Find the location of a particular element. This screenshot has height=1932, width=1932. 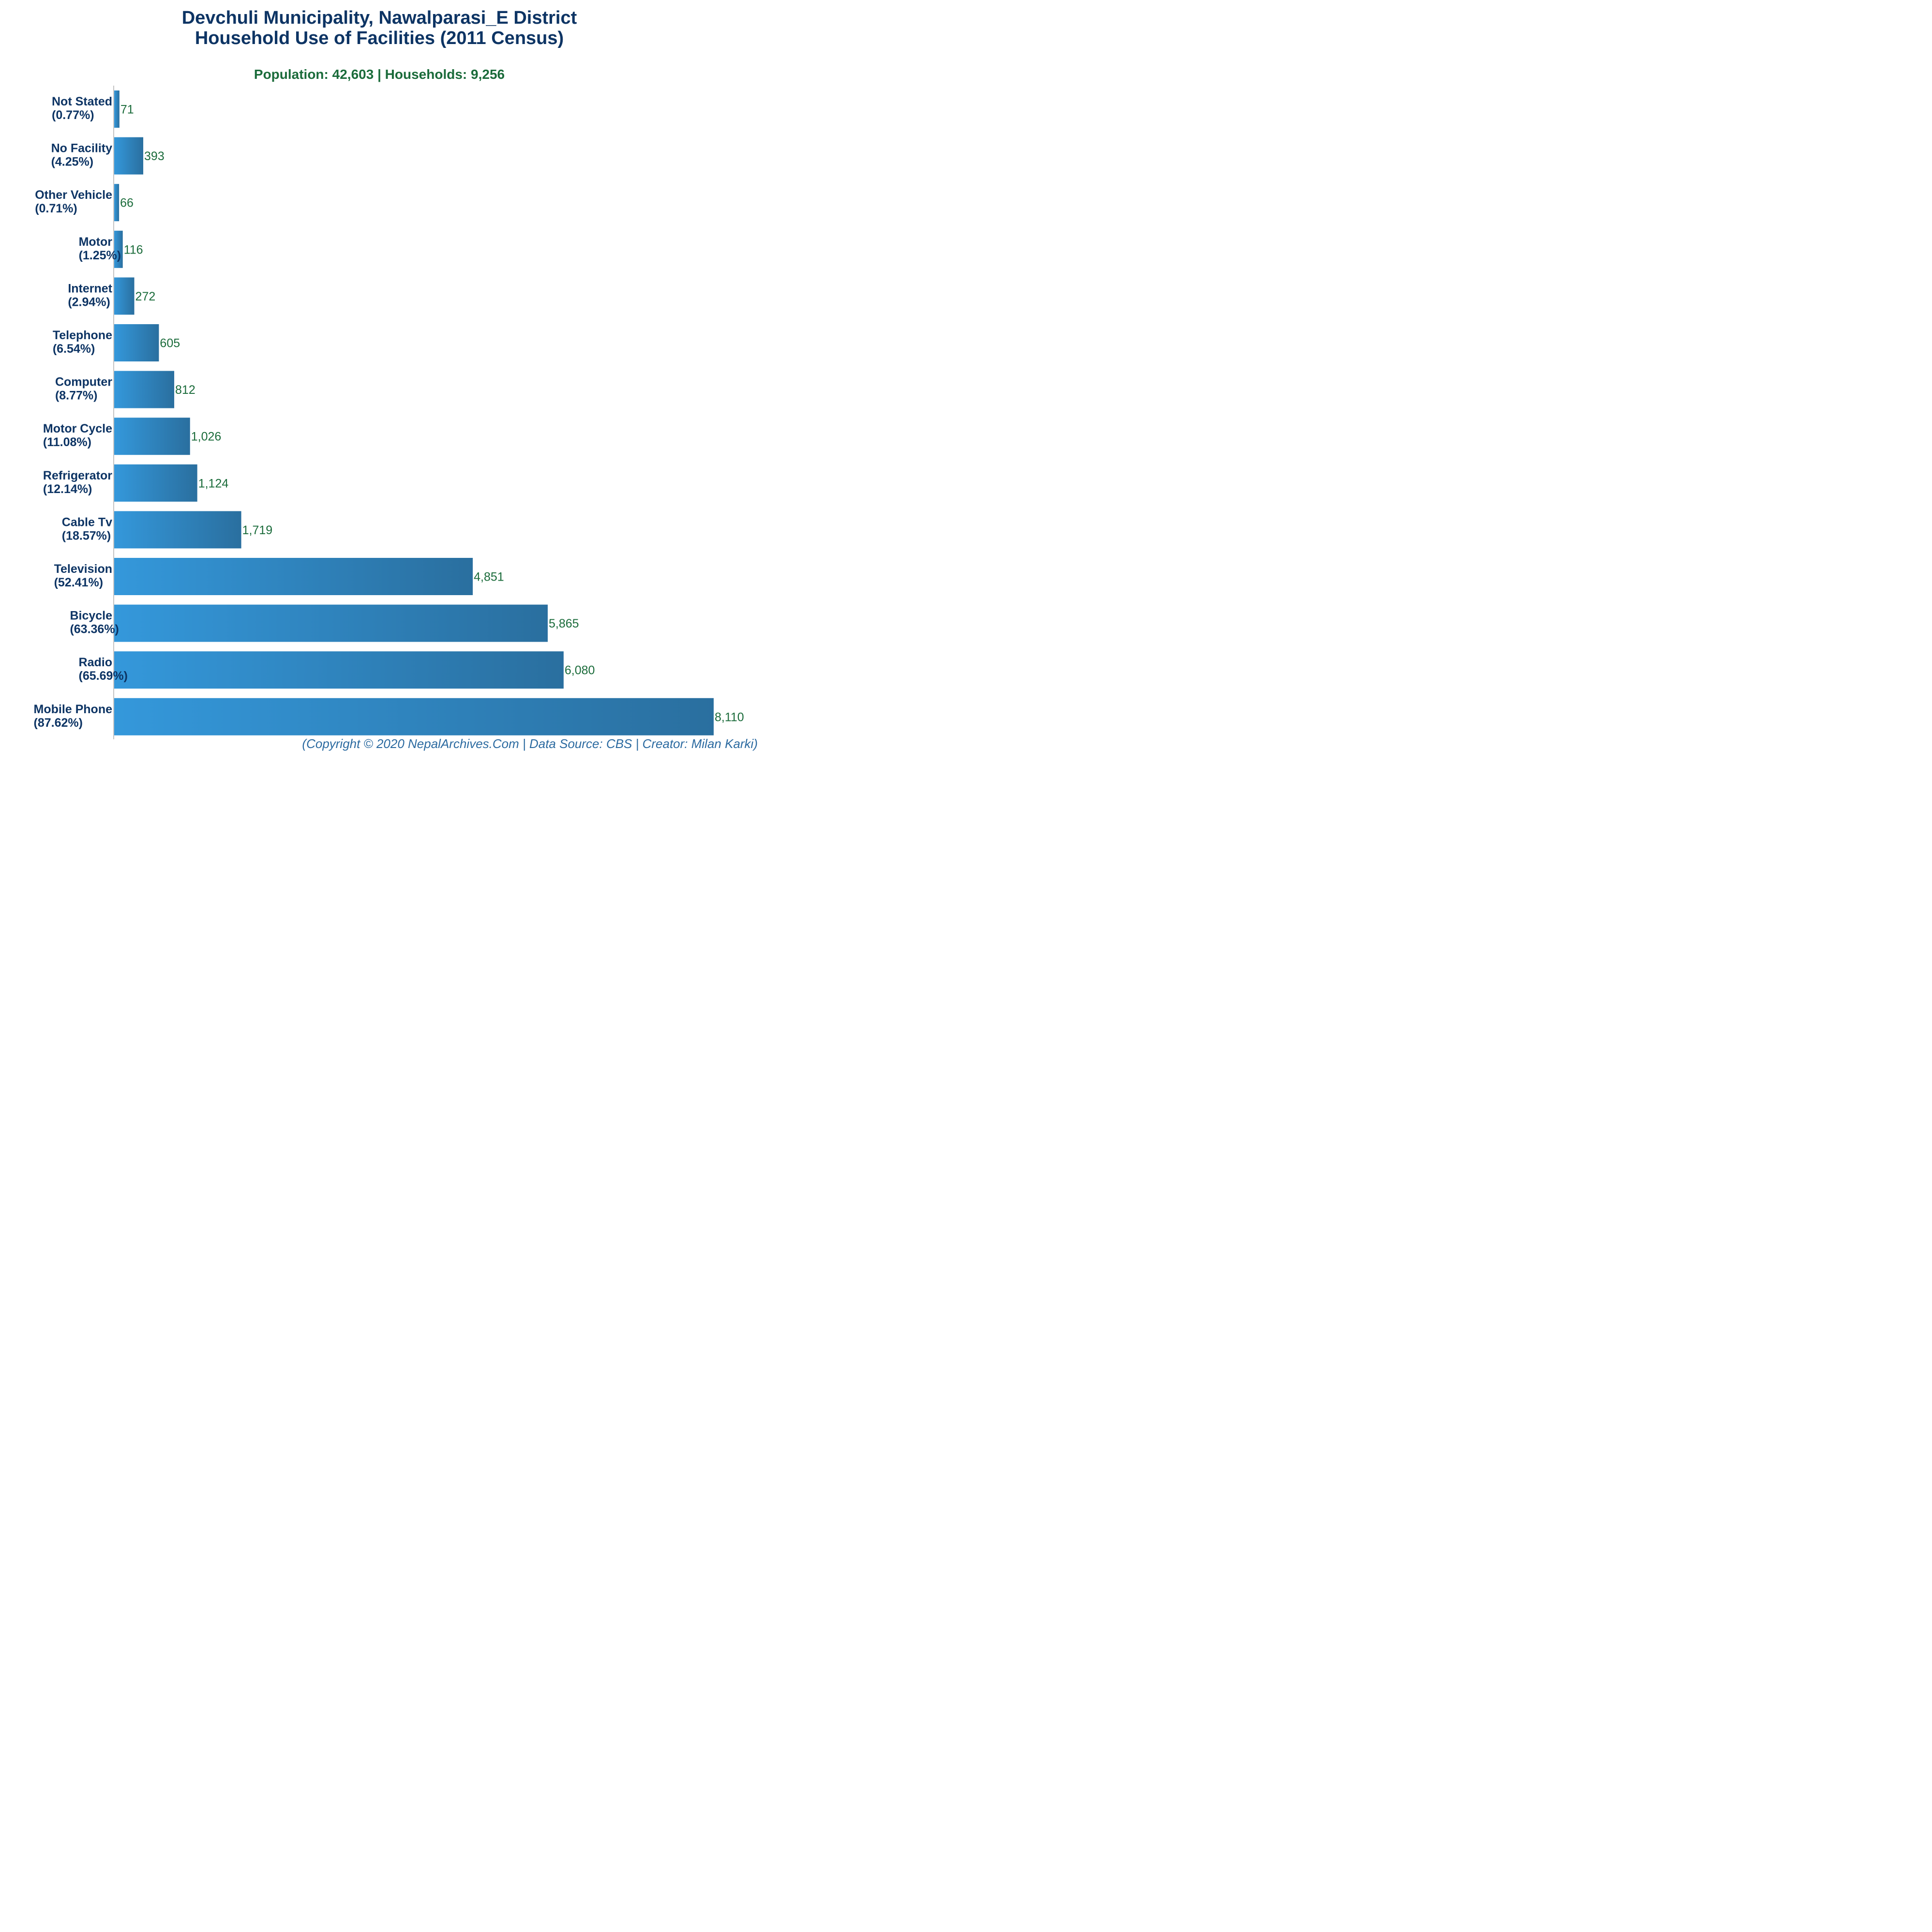

bar-computer is located at coordinates (144, 389).